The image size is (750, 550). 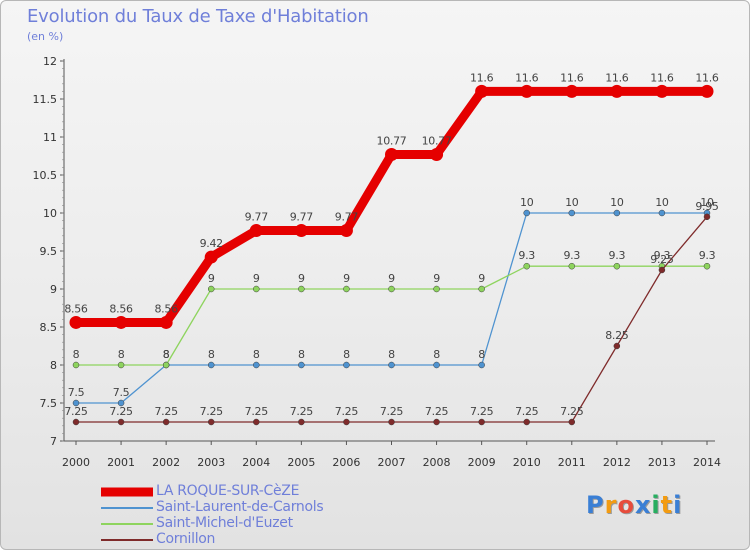 What do you see at coordinates (186, 539) in the screenshot?
I see `legend-label: Cornillon` at bounding box center [186, 539].